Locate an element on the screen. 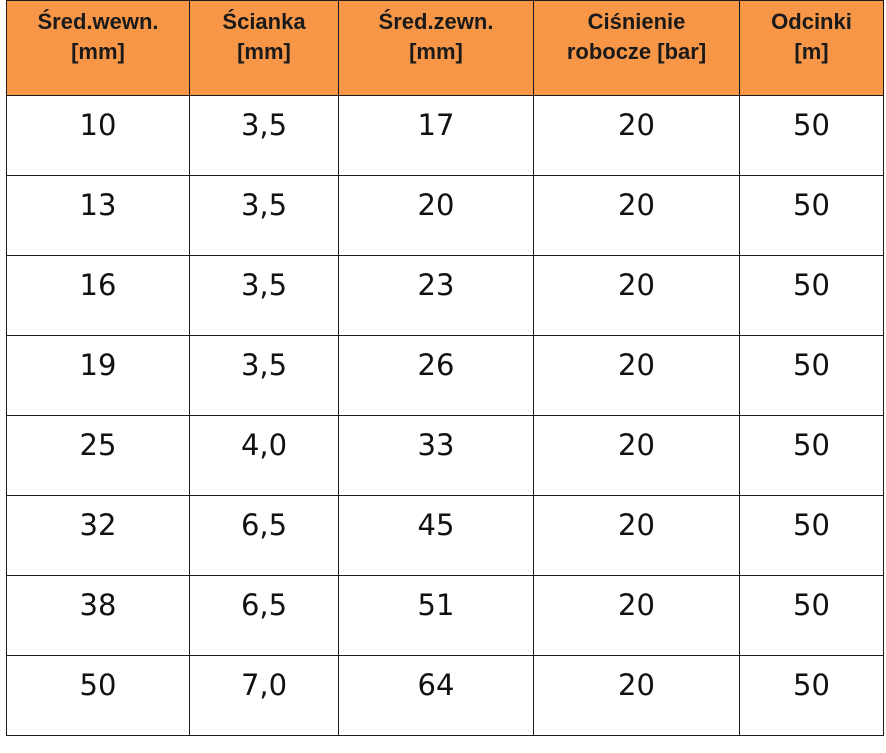  cell-outer-diameter: 45 is located at coordinates (436, 535).